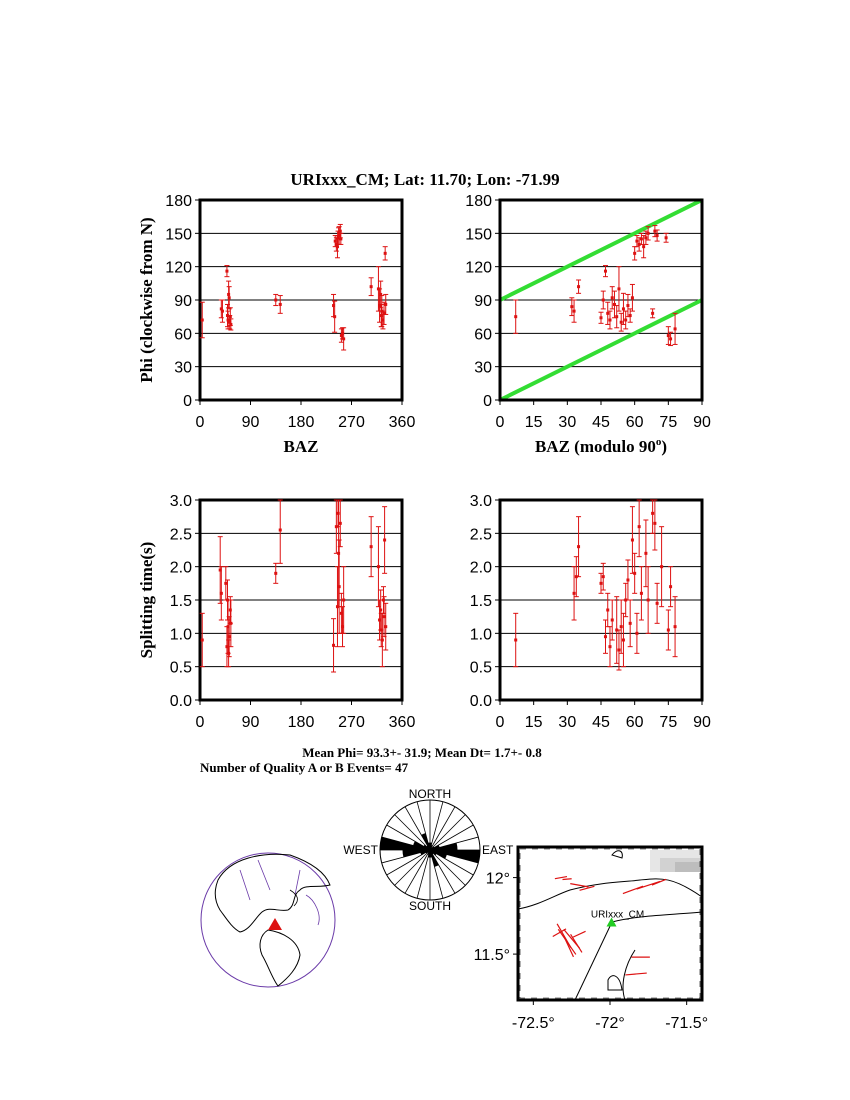 This screenshot has height=1100, width=850. What do you see at coordinates (610, 1023) in the screenshot?
I see `map-lon-label: -72°` at bounding box center [610, 1023].